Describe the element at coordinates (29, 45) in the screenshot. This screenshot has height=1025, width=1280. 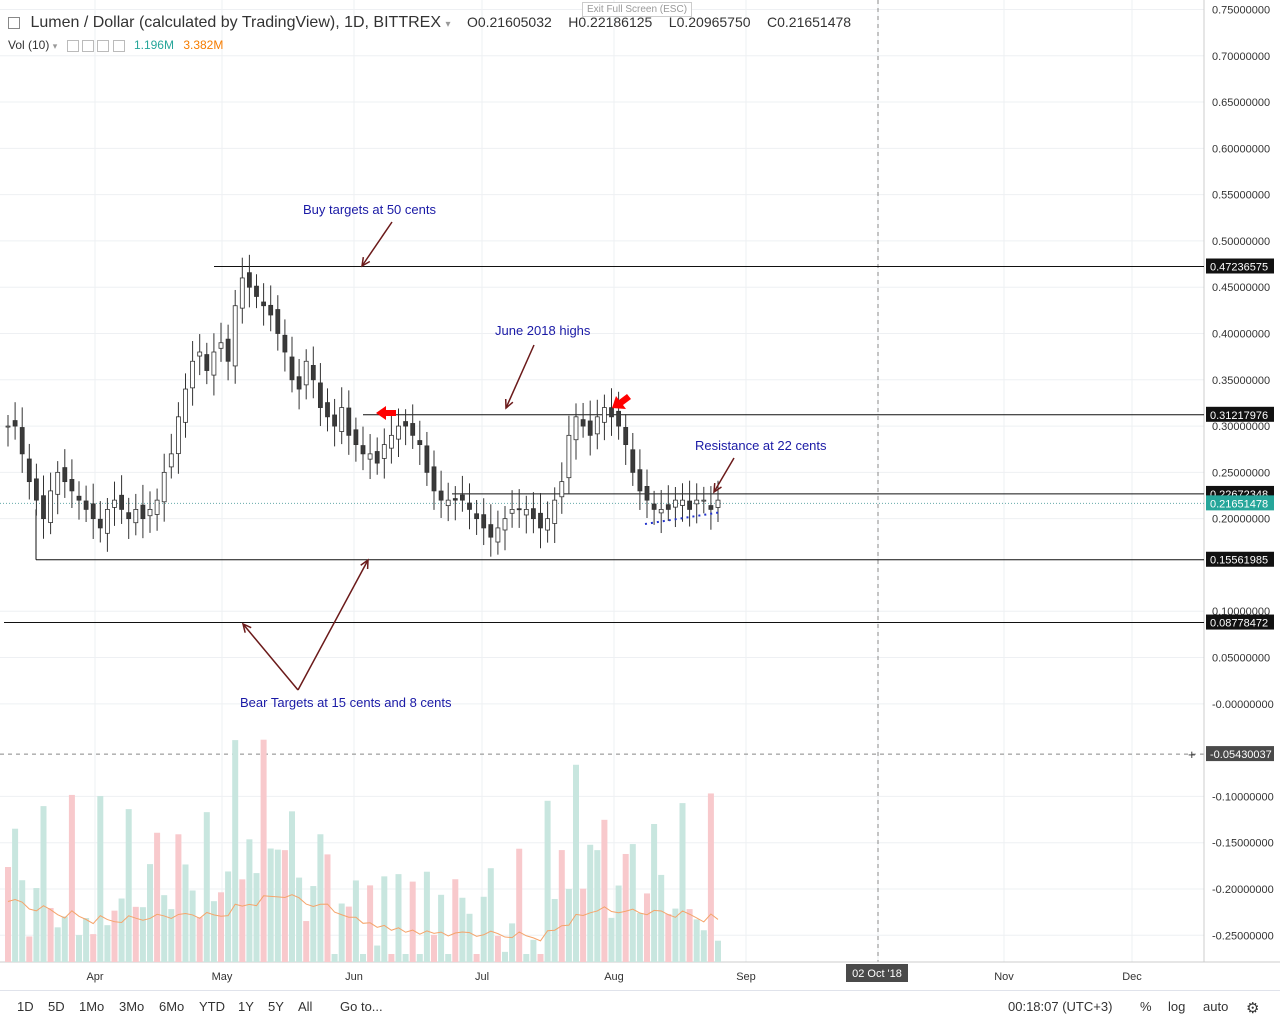
I see `volume-label: Vol (10)` at that location.